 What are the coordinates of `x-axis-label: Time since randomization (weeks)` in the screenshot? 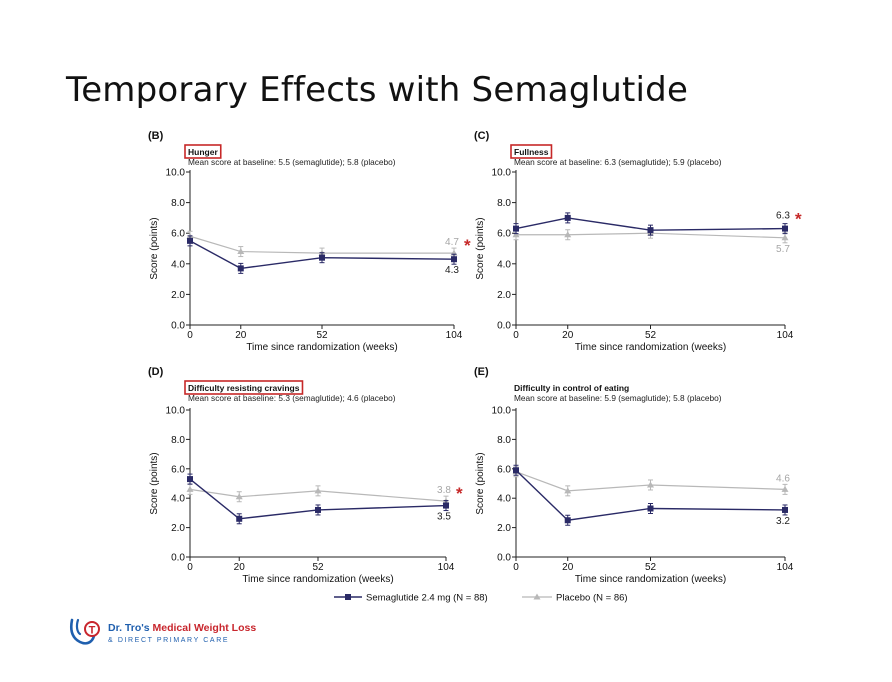 It's located at (317, 579).